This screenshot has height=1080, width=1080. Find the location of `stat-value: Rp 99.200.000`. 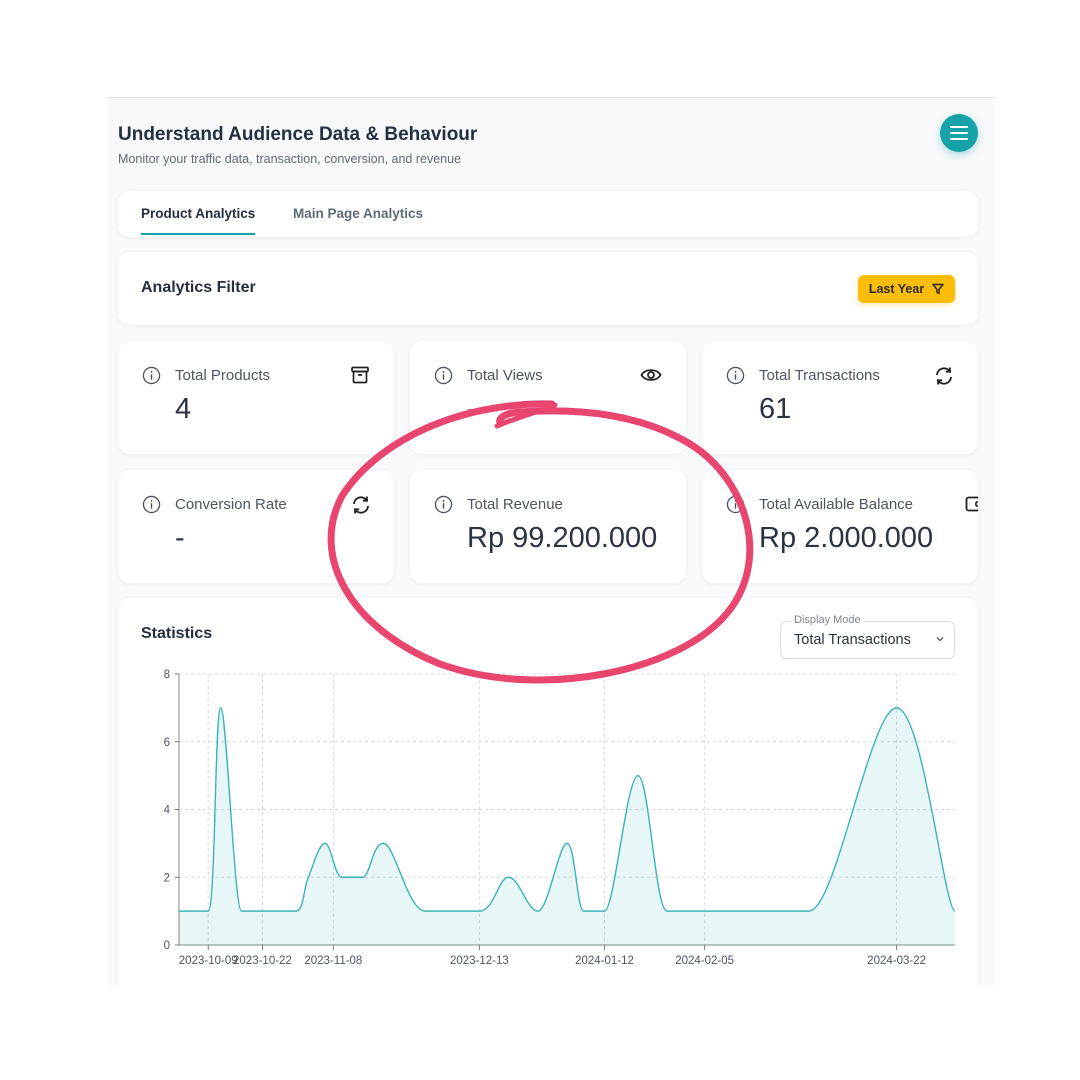

stat-value: Rp 99.200.000 is located at coordinates (562, 538).